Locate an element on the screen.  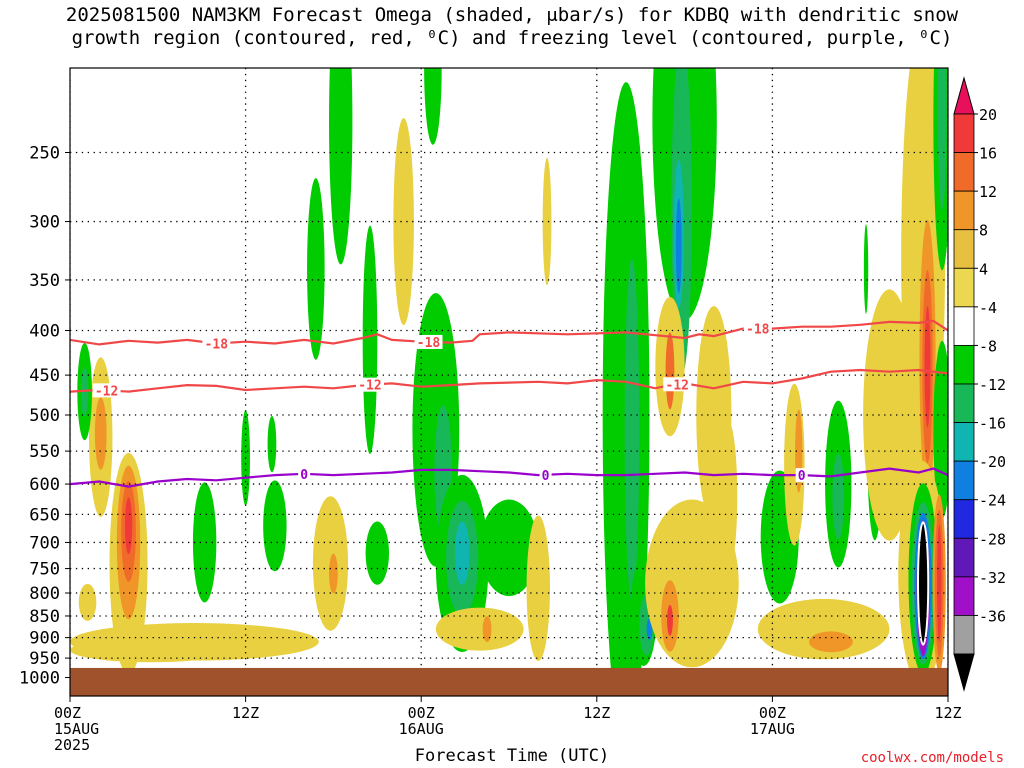
contour-label-1-2: -12 is located at coordinates (677, 385).